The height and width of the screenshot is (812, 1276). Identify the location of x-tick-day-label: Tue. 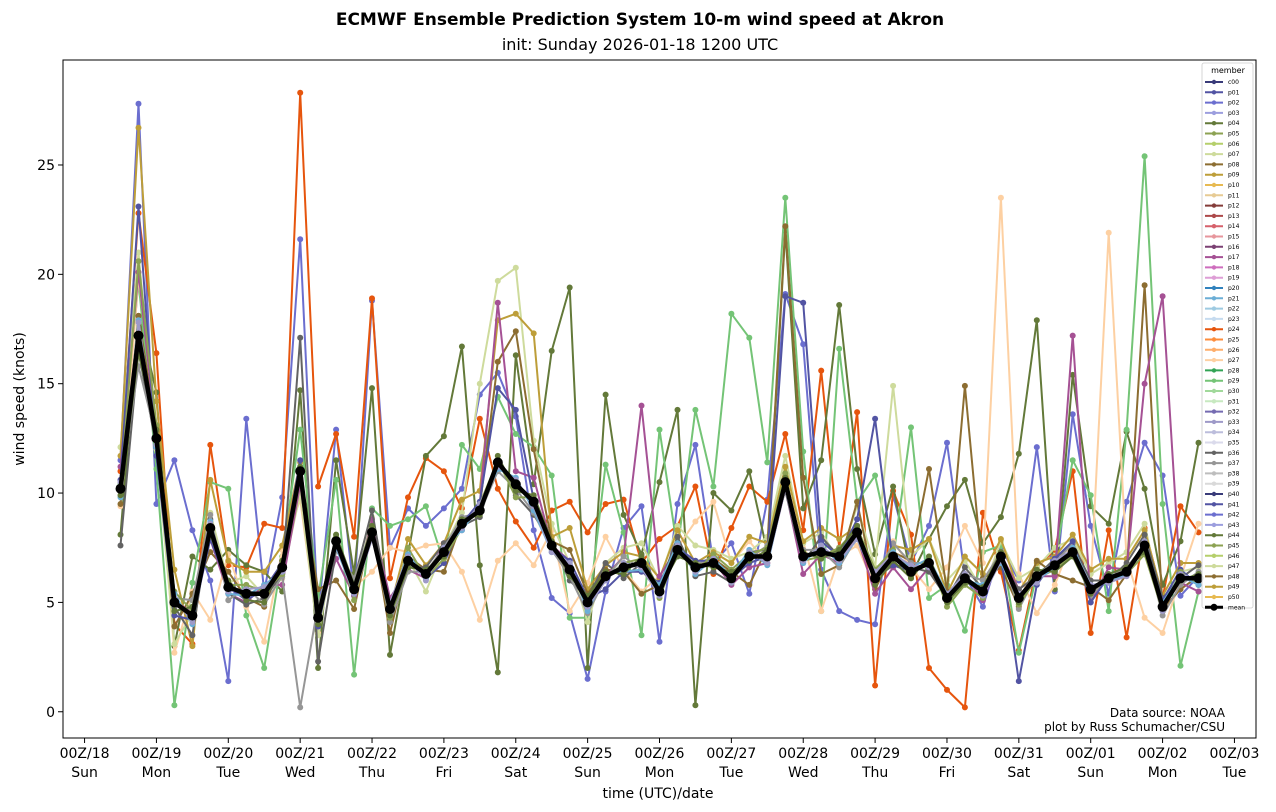
(227, 773).